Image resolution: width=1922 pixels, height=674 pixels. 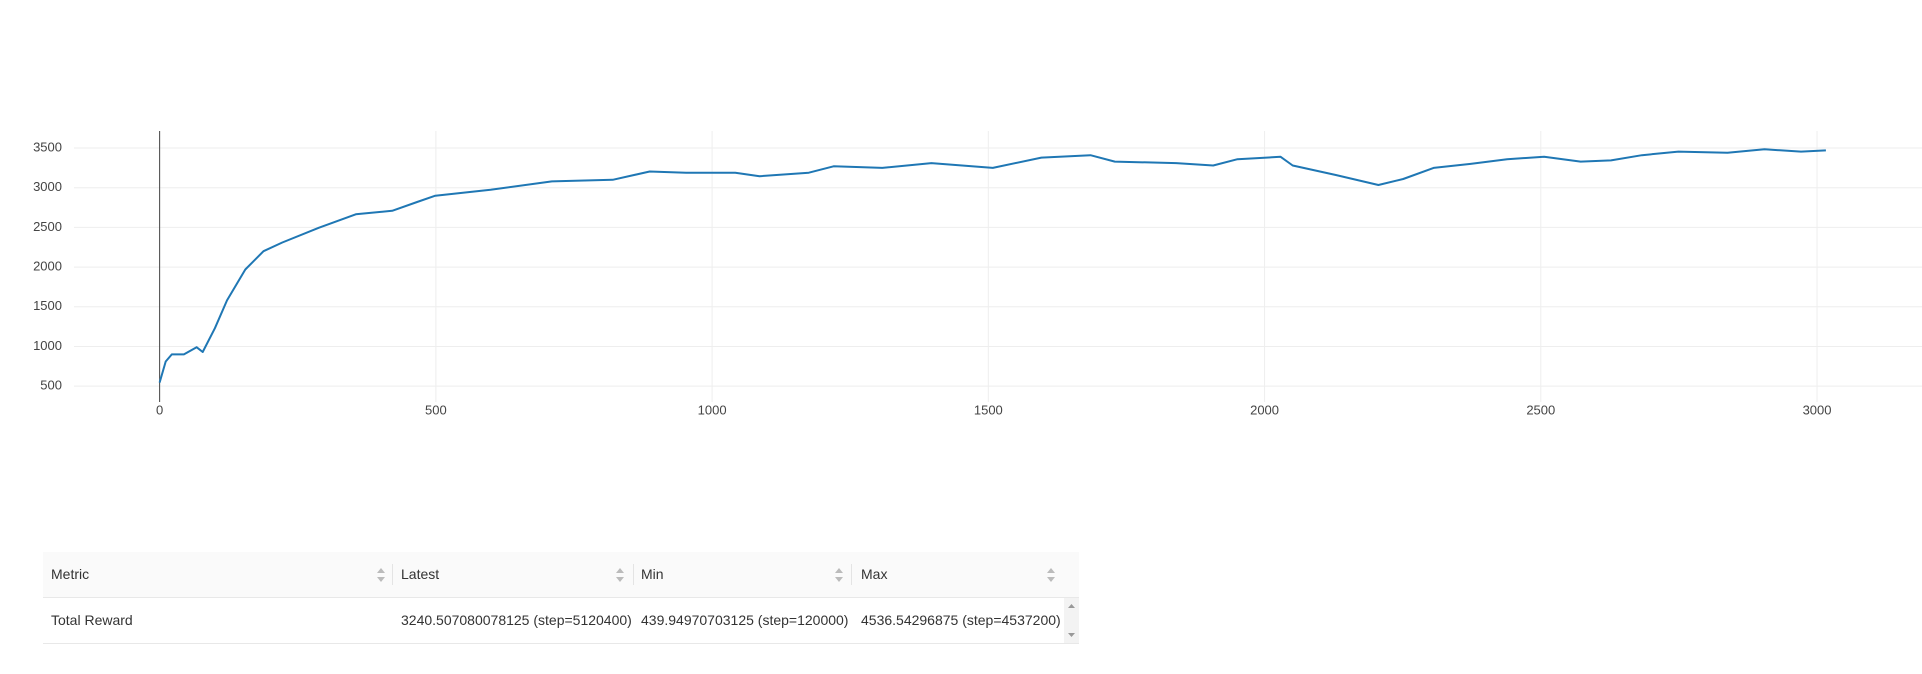 I want to click on scrollbar, so click(x=1071, y=620).